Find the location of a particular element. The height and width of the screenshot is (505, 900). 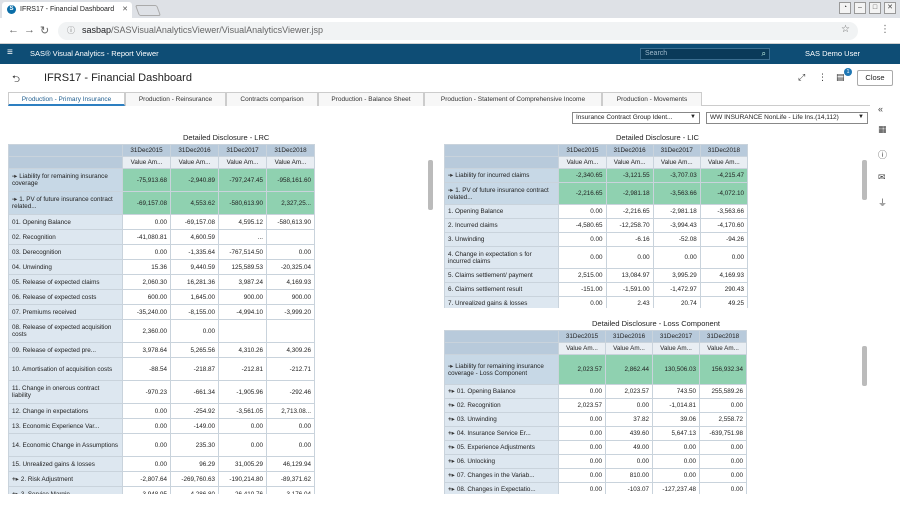

browser-menu-icon: ⋮ is located at coordinates (885, 29).